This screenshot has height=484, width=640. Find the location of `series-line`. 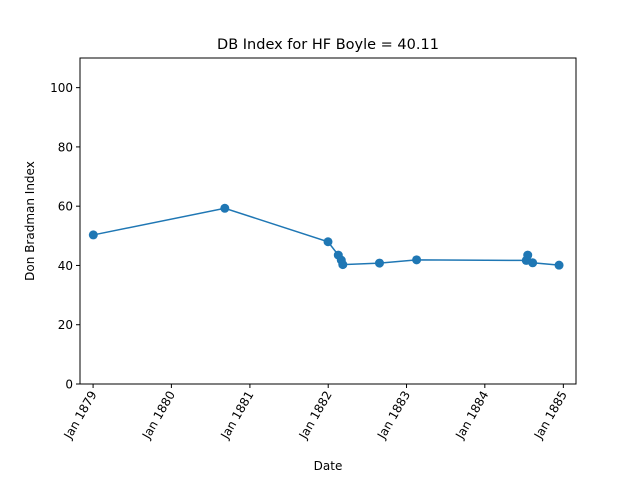

series-line is located at coordinates (326, 236).